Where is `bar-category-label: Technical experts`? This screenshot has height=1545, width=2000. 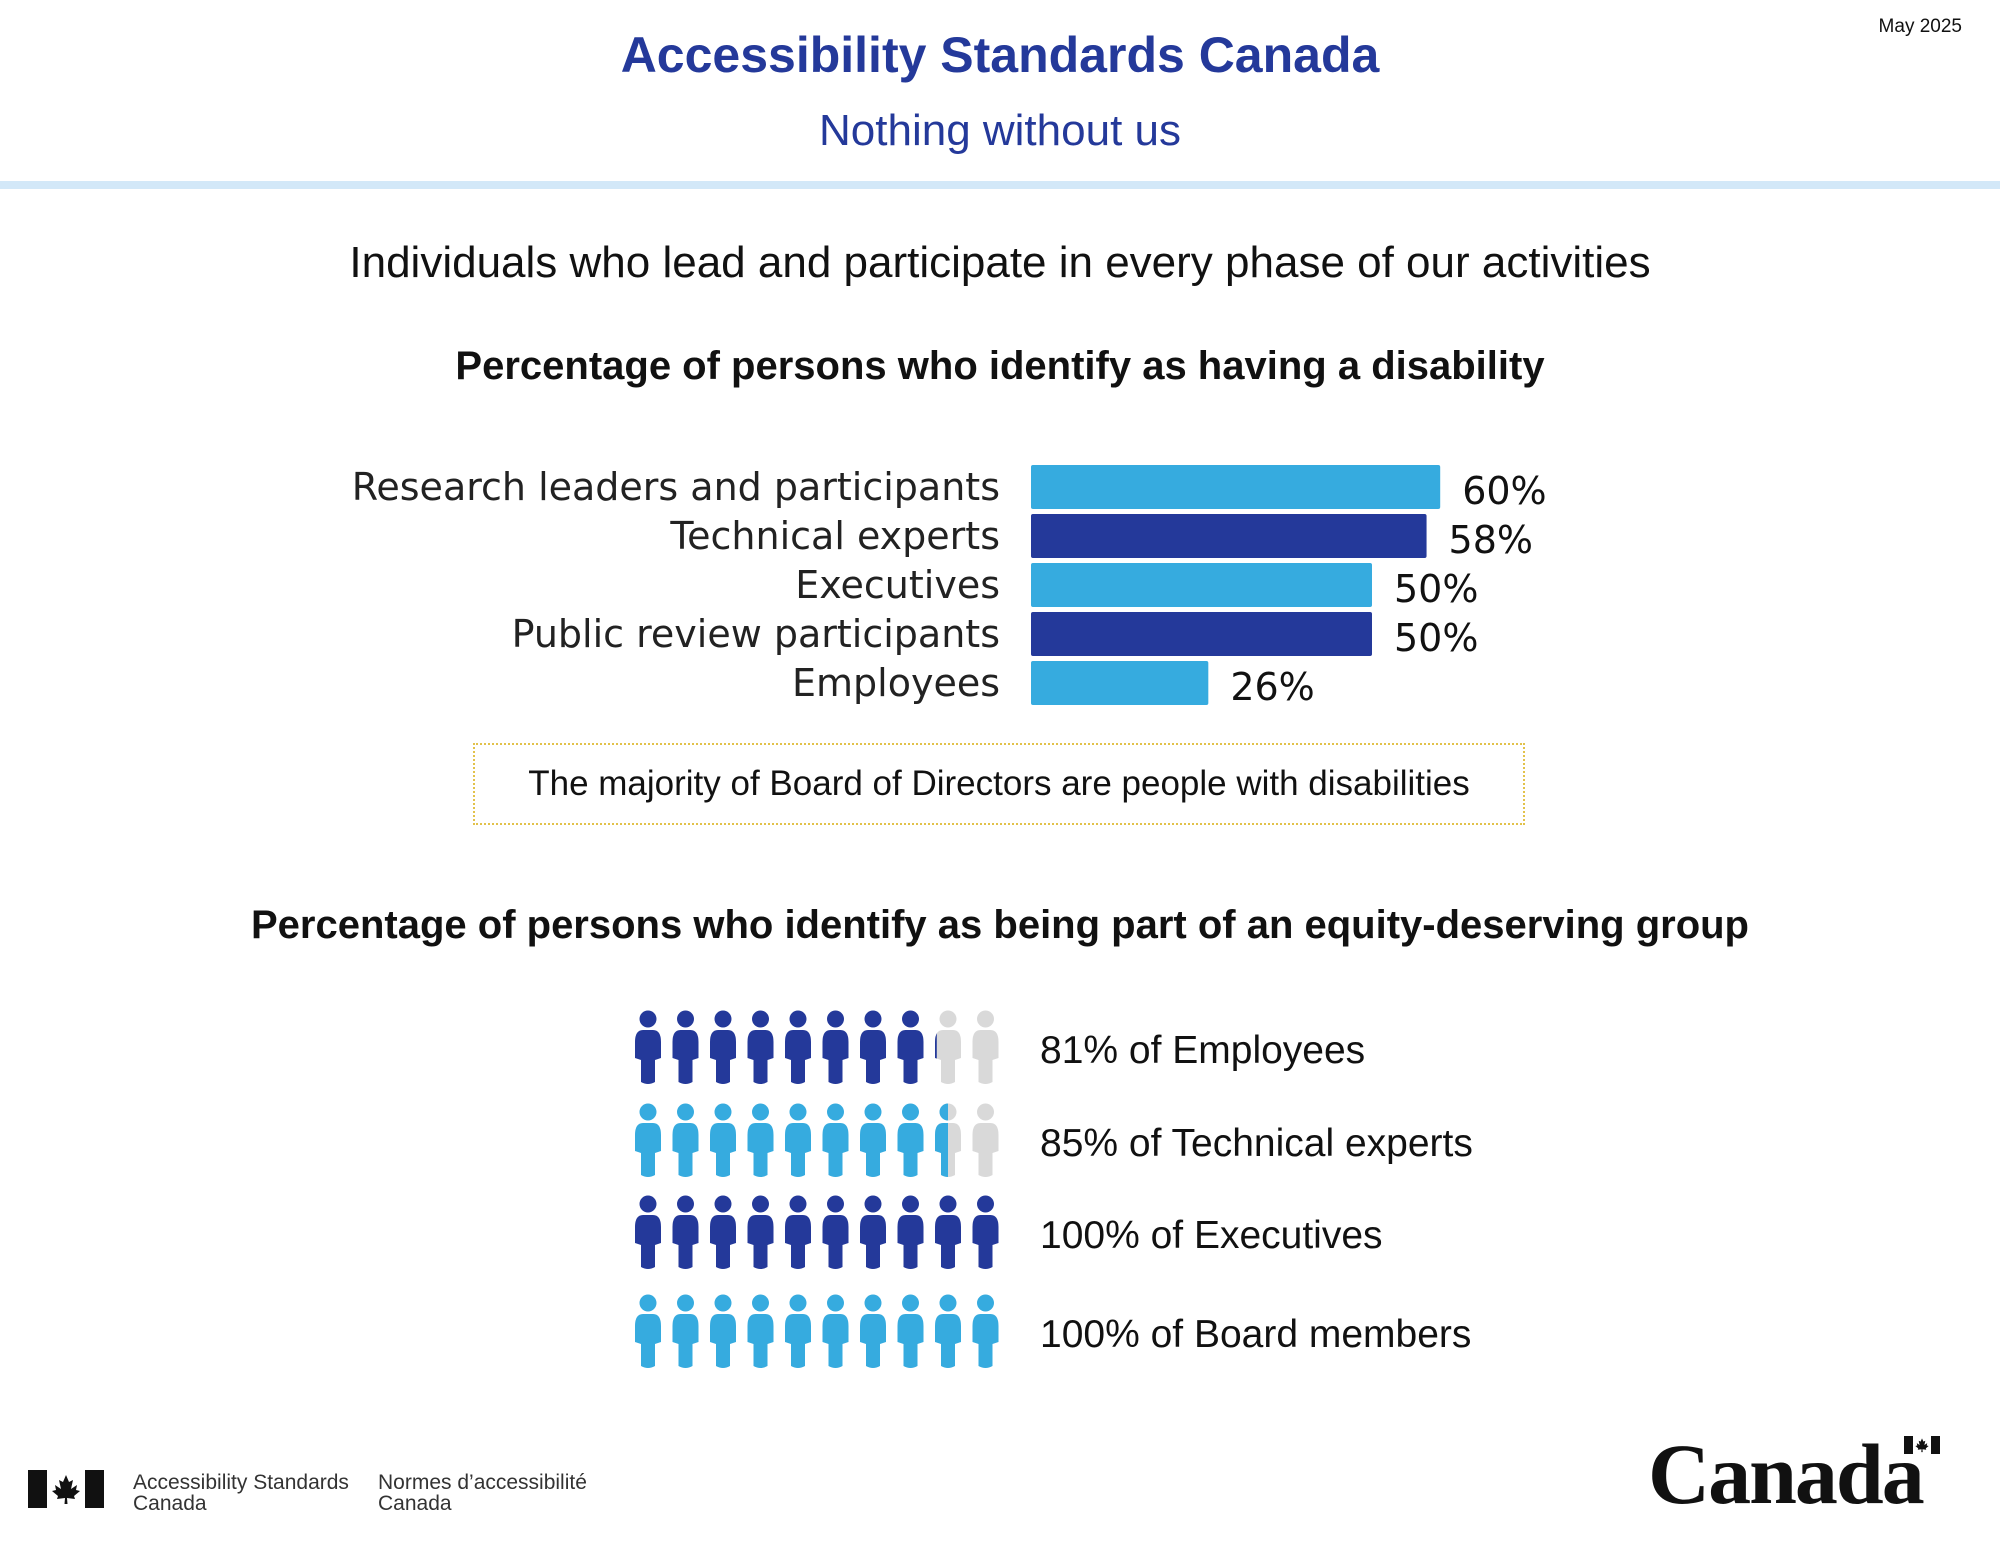 bar-category-label: Technical experts is located at coordinates (834, 536).